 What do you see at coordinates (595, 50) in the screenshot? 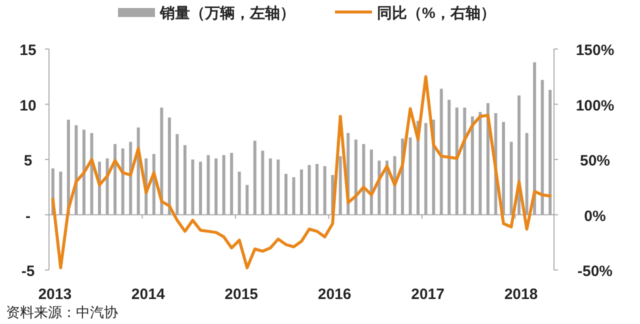
I see `y2-tick-label: 150%` at bounding box center [595, 50].